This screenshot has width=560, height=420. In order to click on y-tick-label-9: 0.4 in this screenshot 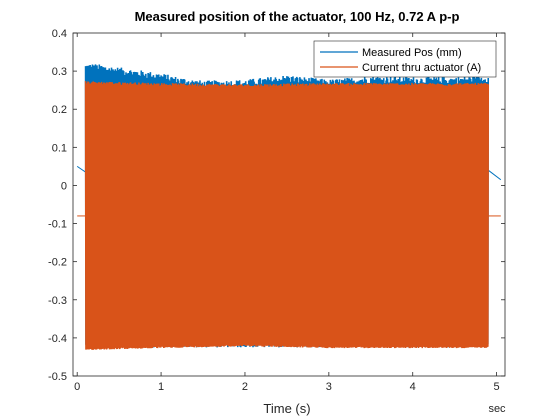, I will do `click(59, 34)`.